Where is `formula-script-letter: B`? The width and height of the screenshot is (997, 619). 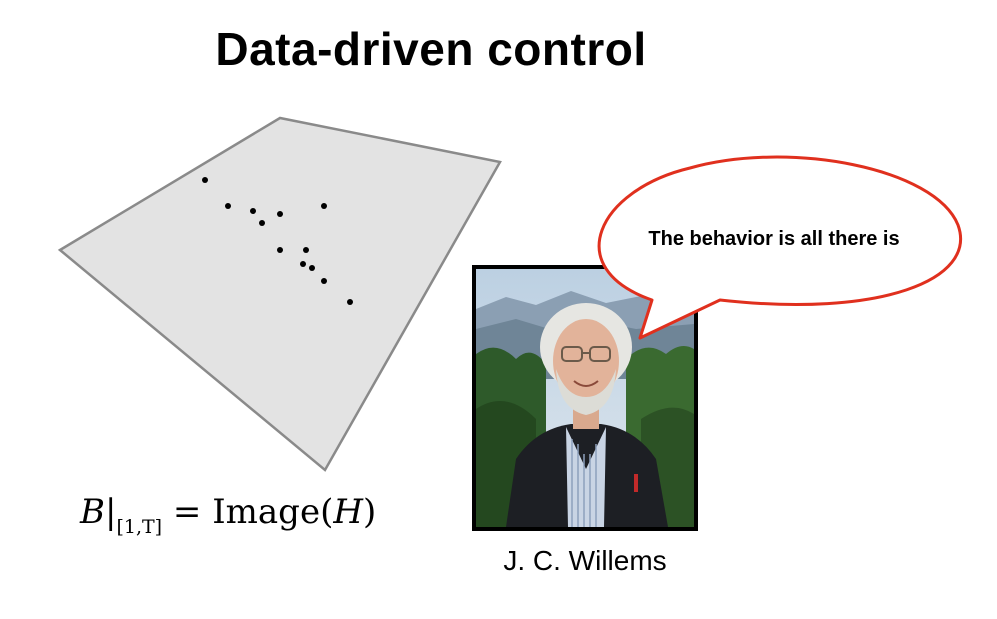
formula-script-letter: B is located at coordinates (92, 512).